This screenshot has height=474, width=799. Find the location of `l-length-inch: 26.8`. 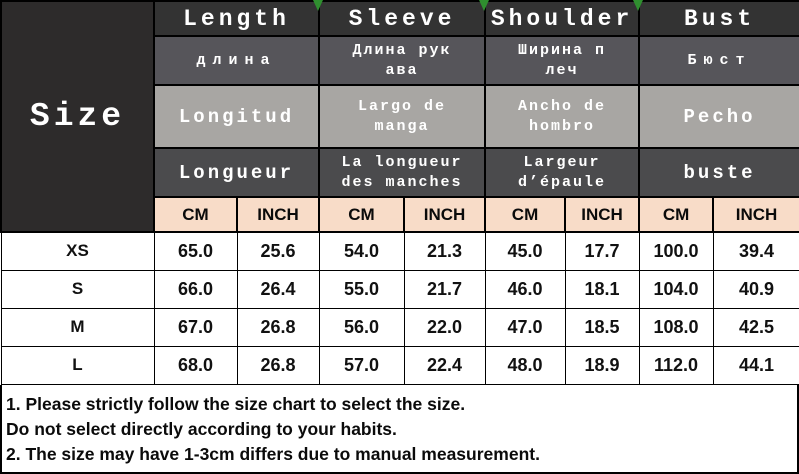

l-length-inch: 26.8 is located at coordinates (278, 365).